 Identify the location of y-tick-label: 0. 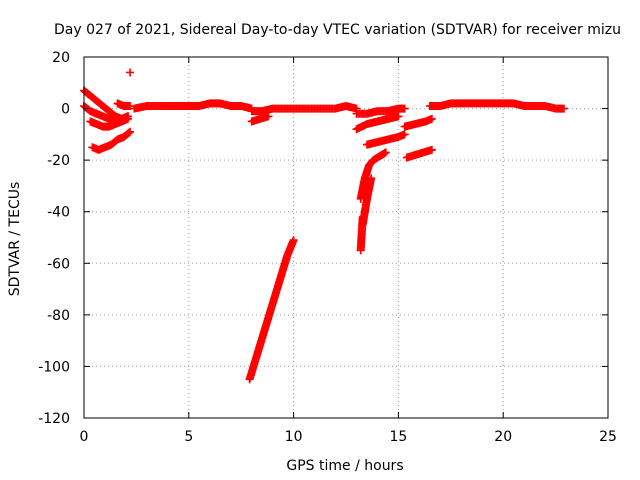
(65, 110).